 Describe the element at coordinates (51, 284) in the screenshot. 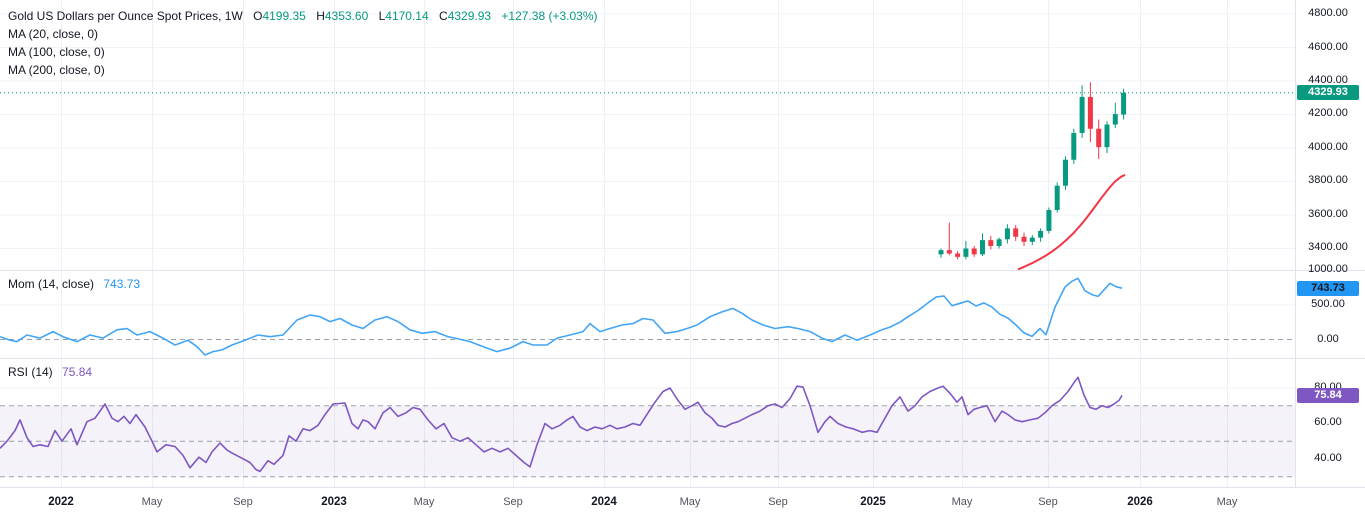

I see `momentum-label: Mom (14, close)` at that location.